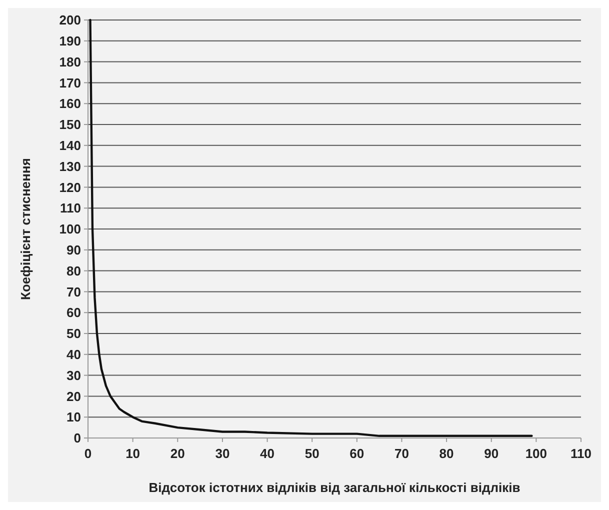 The image size is (609, 510). I want to click on y-tick-label: 30, so click(73, 375).